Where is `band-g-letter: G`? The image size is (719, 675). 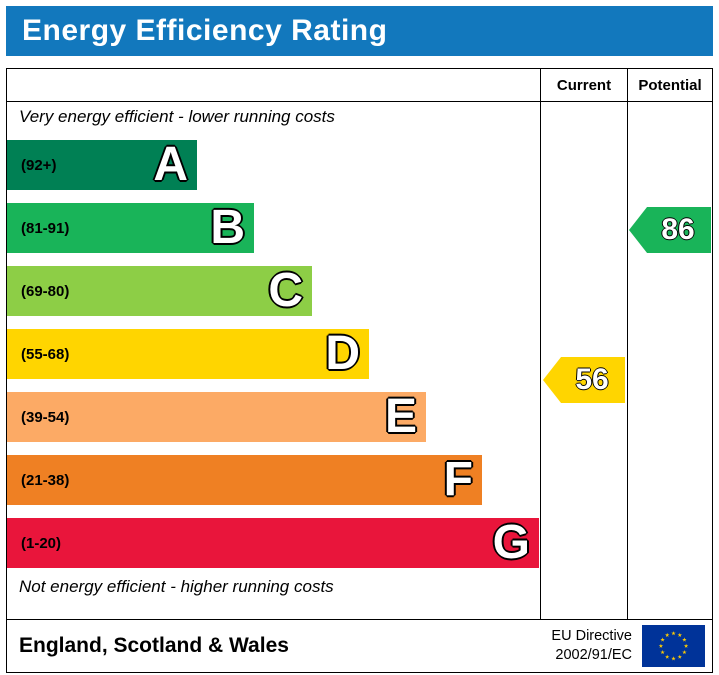 band-g-letter: G is located at coordinates (511, 542).